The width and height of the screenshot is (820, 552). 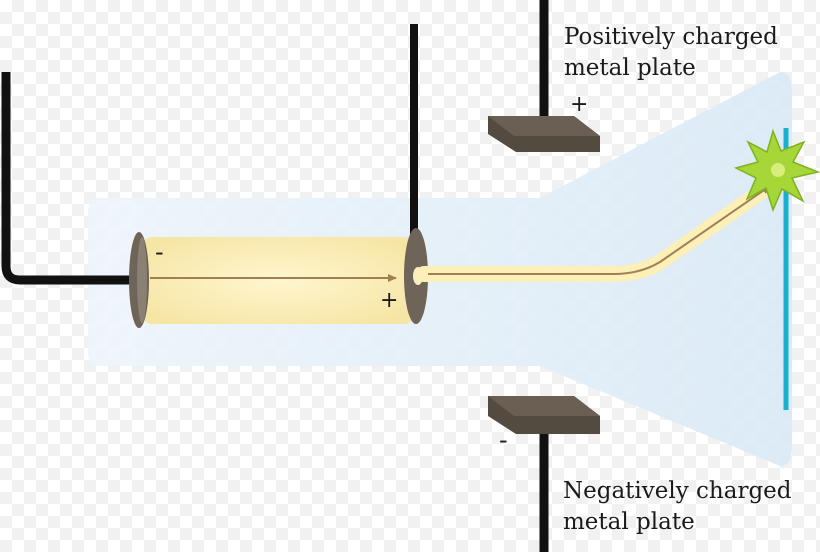 What do you see at coordinates (278, 280) in the screenshot?
I see `cathode-ray-beam` at bounding box center [278, 280].